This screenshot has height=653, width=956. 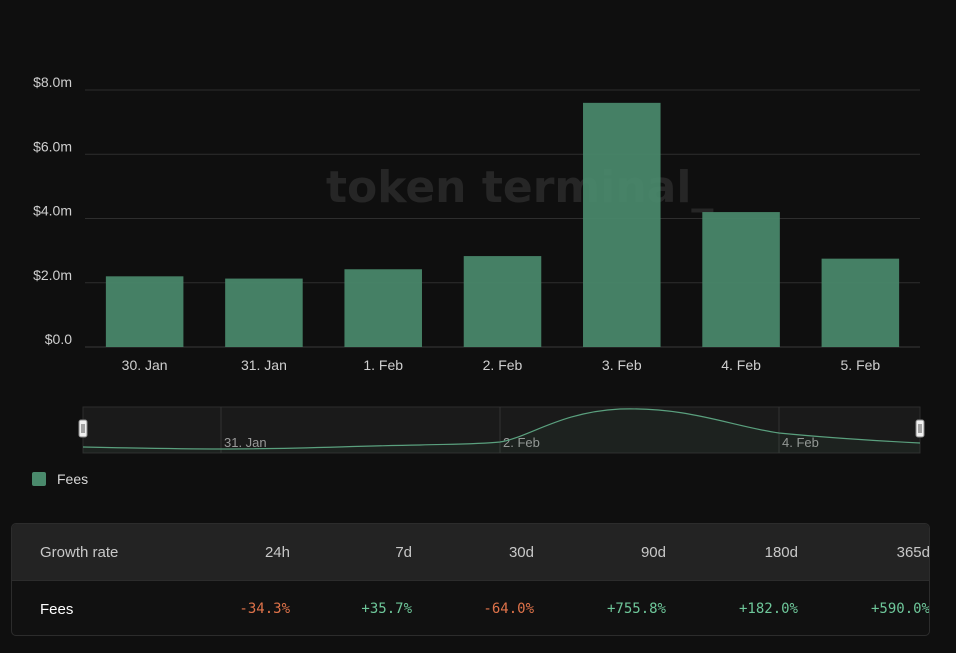 What do you see at coordinates (245, 442) in the screenshot?
I see `navigator-label: 31. Jan` at bounding box center [245, 442].